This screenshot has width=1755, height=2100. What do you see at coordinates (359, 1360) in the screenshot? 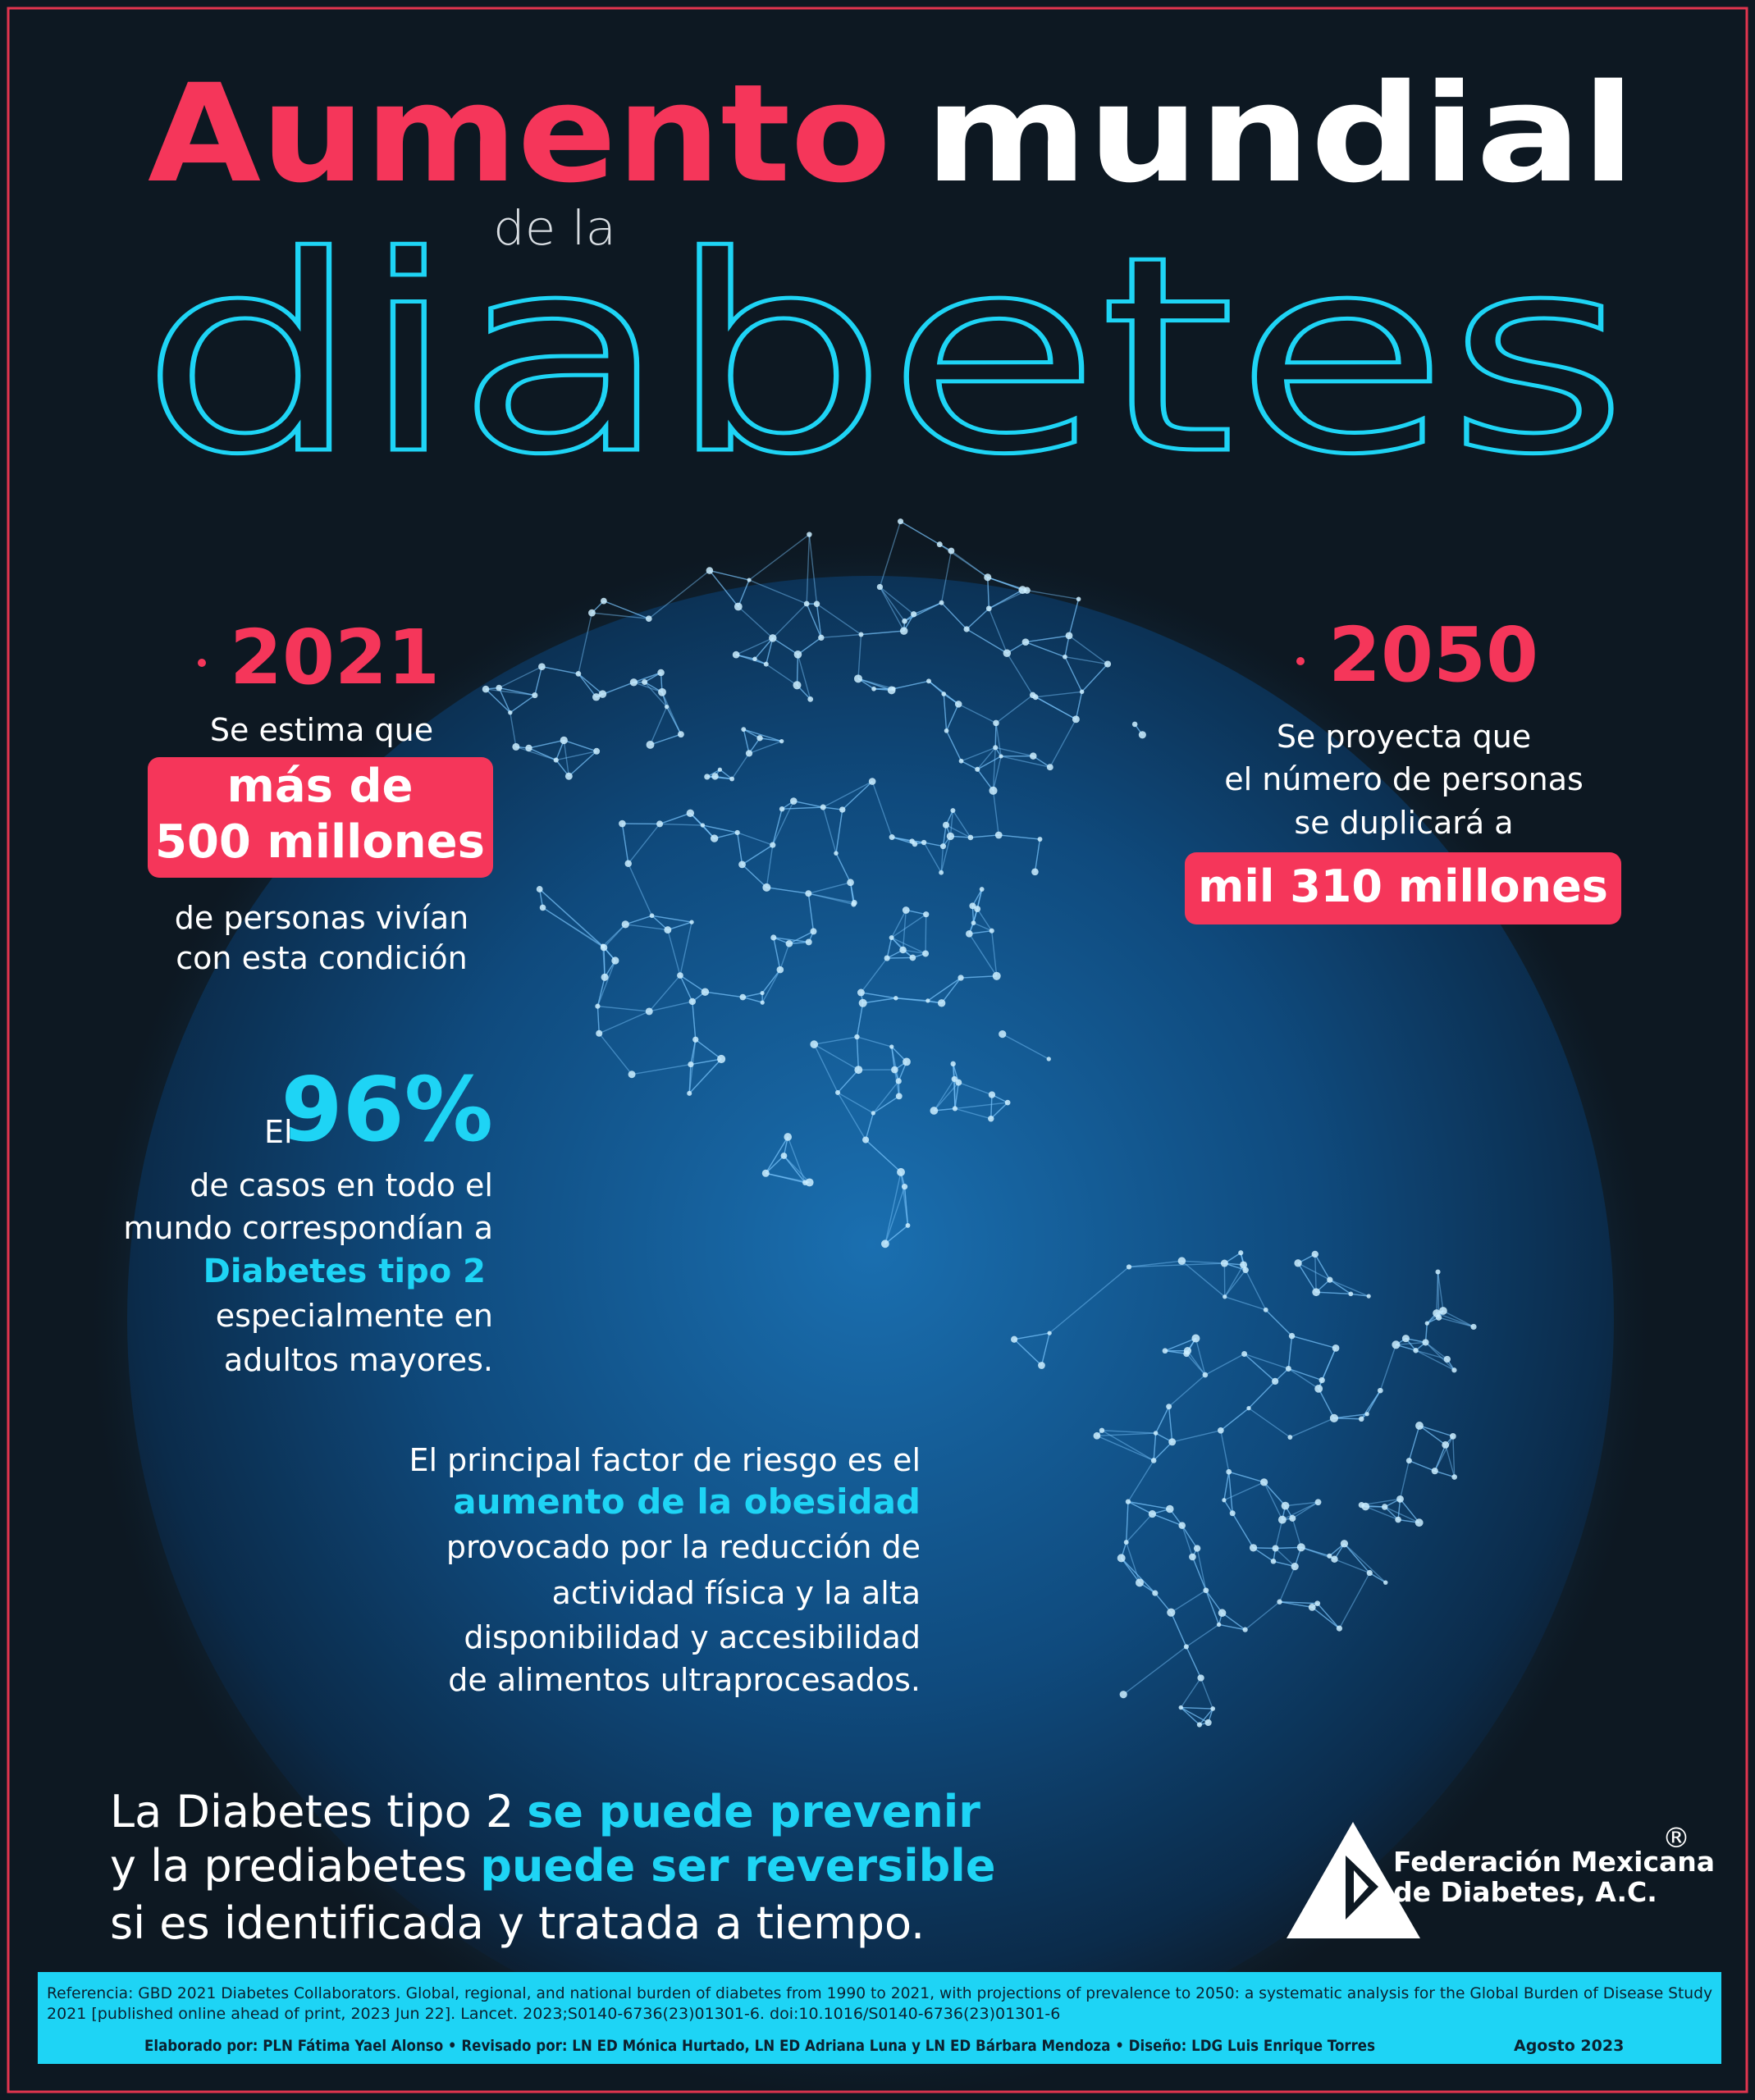
I see `text-line: adultos mayores.` at bounding box center [359, 1360].